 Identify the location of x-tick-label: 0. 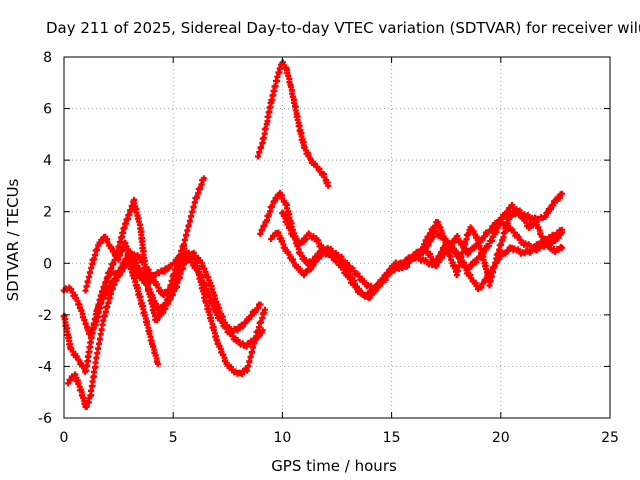
(64, 438).